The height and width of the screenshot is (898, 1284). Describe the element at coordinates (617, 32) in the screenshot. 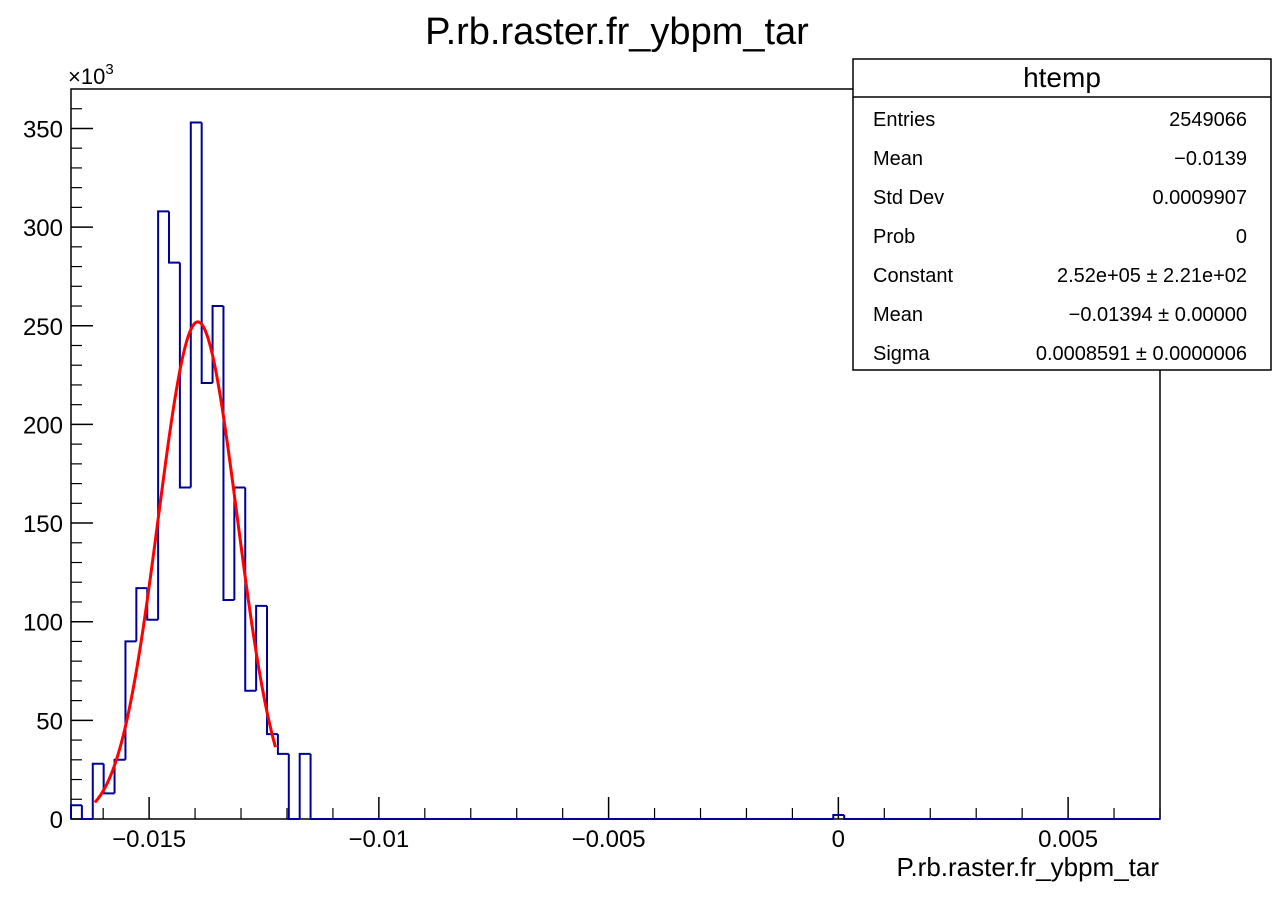

I see `chart-title: P.rb.raster.fr_ybpm_tar` at that location.